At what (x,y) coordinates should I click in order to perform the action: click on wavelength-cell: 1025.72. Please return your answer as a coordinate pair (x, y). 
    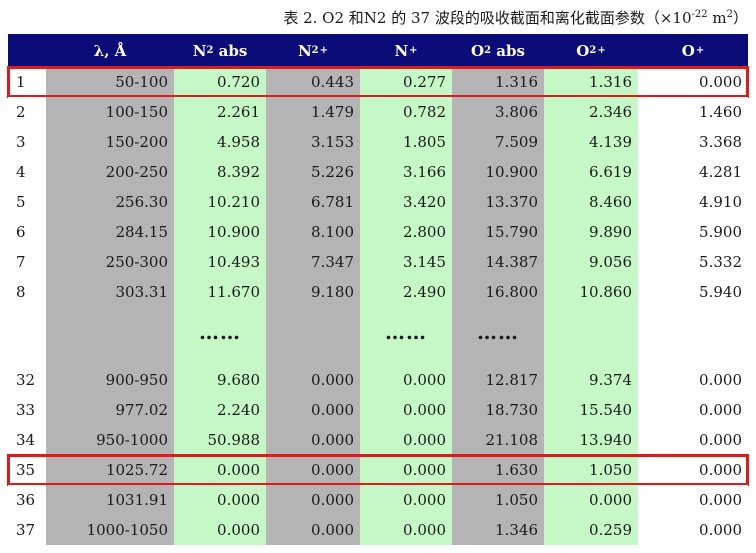
    Looking at the image, I should click on (110, 470).